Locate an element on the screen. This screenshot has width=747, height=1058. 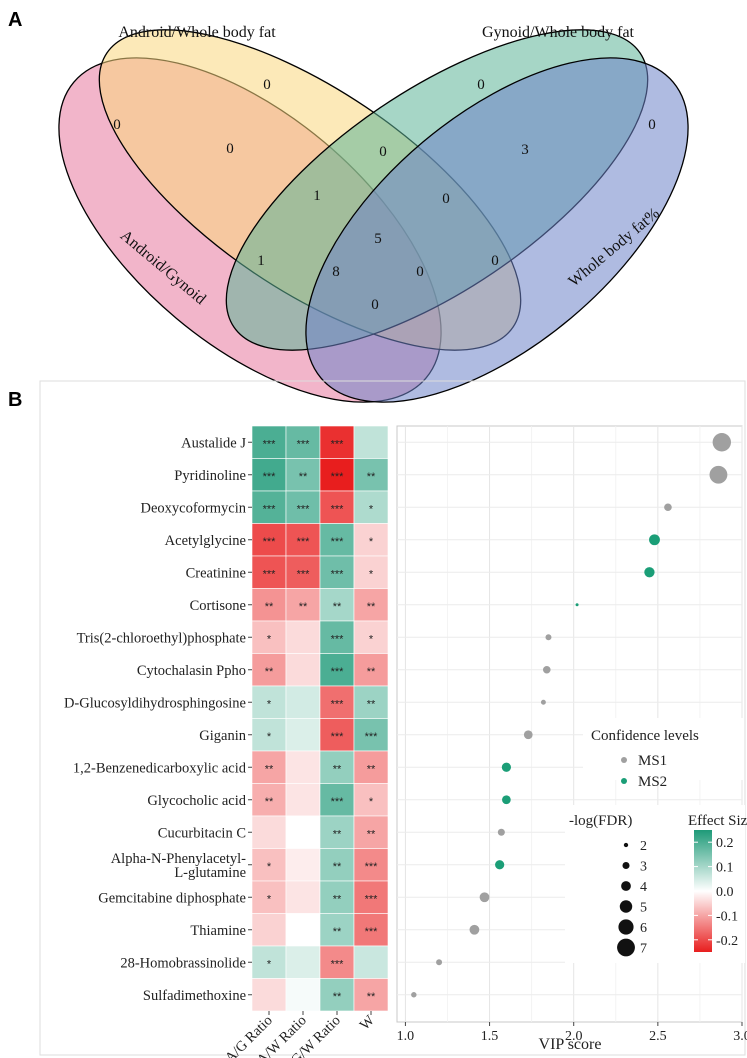
heatmap-row-label: Creatinine is located at coordinates (216, 573).